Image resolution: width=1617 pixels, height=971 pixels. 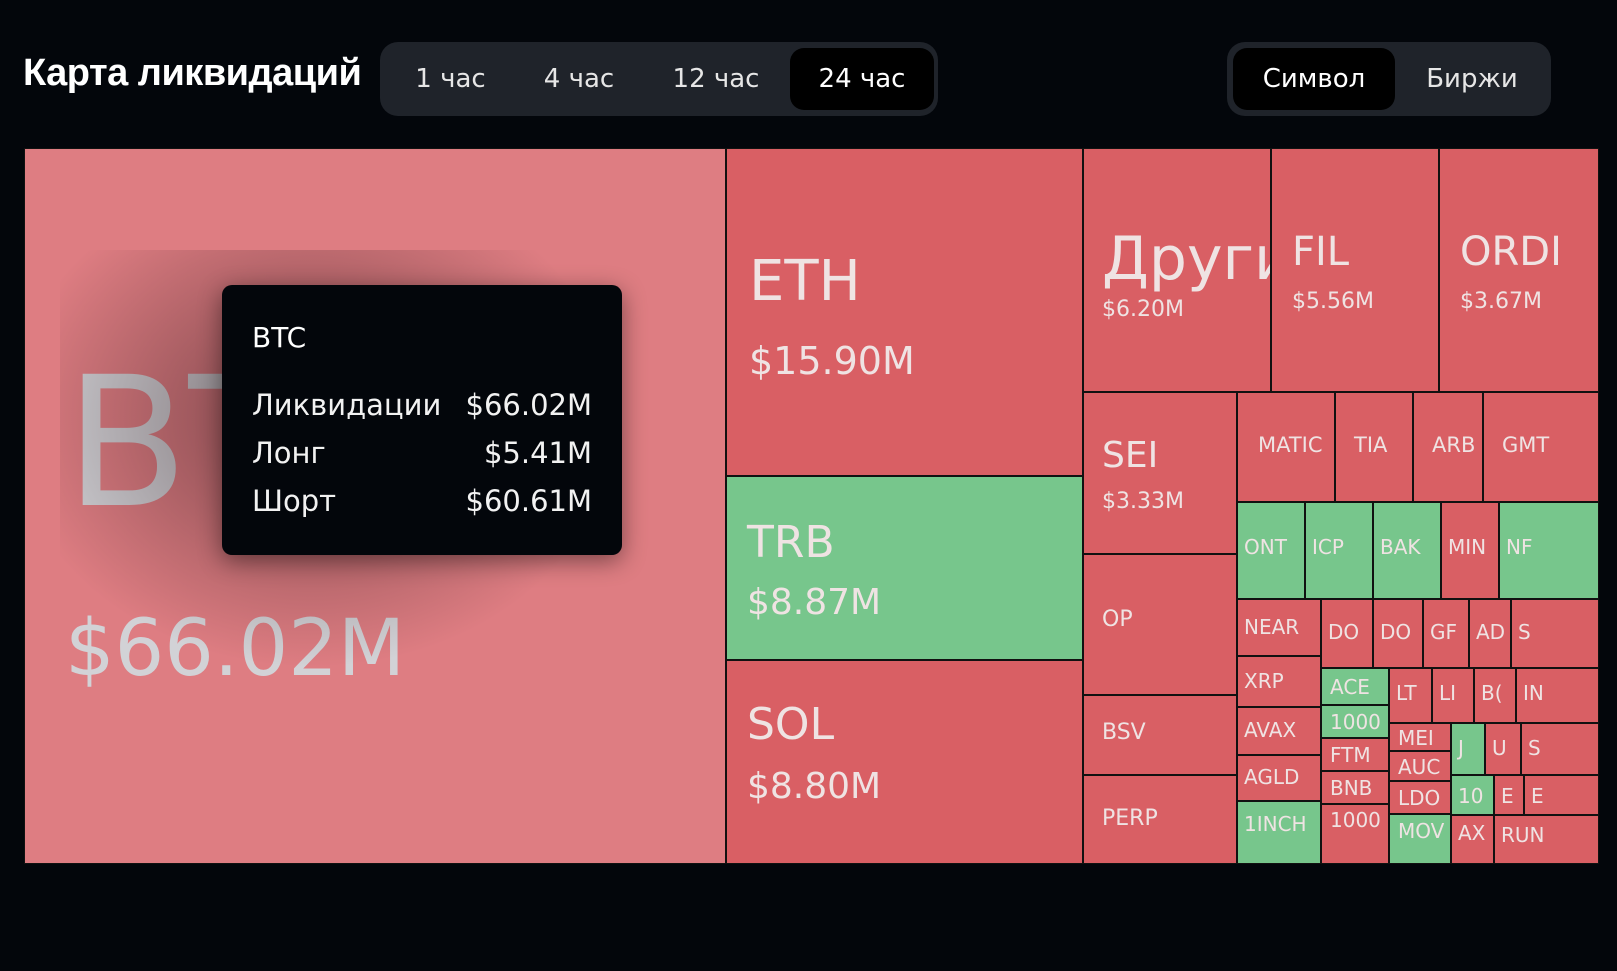 What do you see at coordinates (1511, 252) in the screenshot?
I see `tile-symbol-label: ORDI` at bounding box center [1511, 252].